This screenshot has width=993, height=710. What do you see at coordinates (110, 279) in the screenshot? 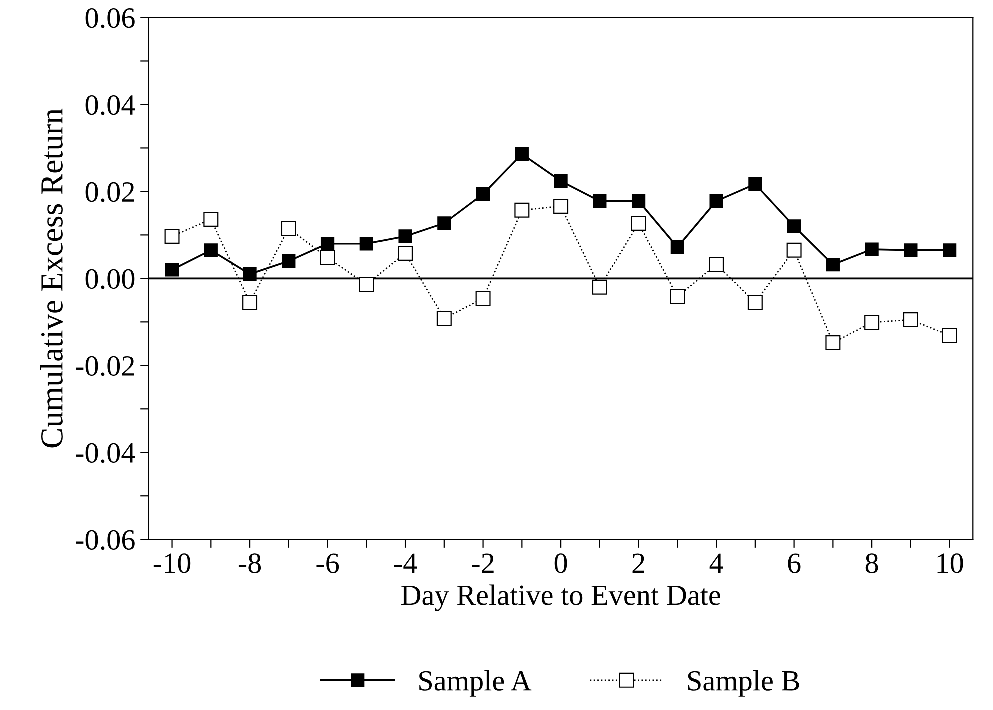
I see `y-tick-label: 0.00` at bounding box center [110, 279].